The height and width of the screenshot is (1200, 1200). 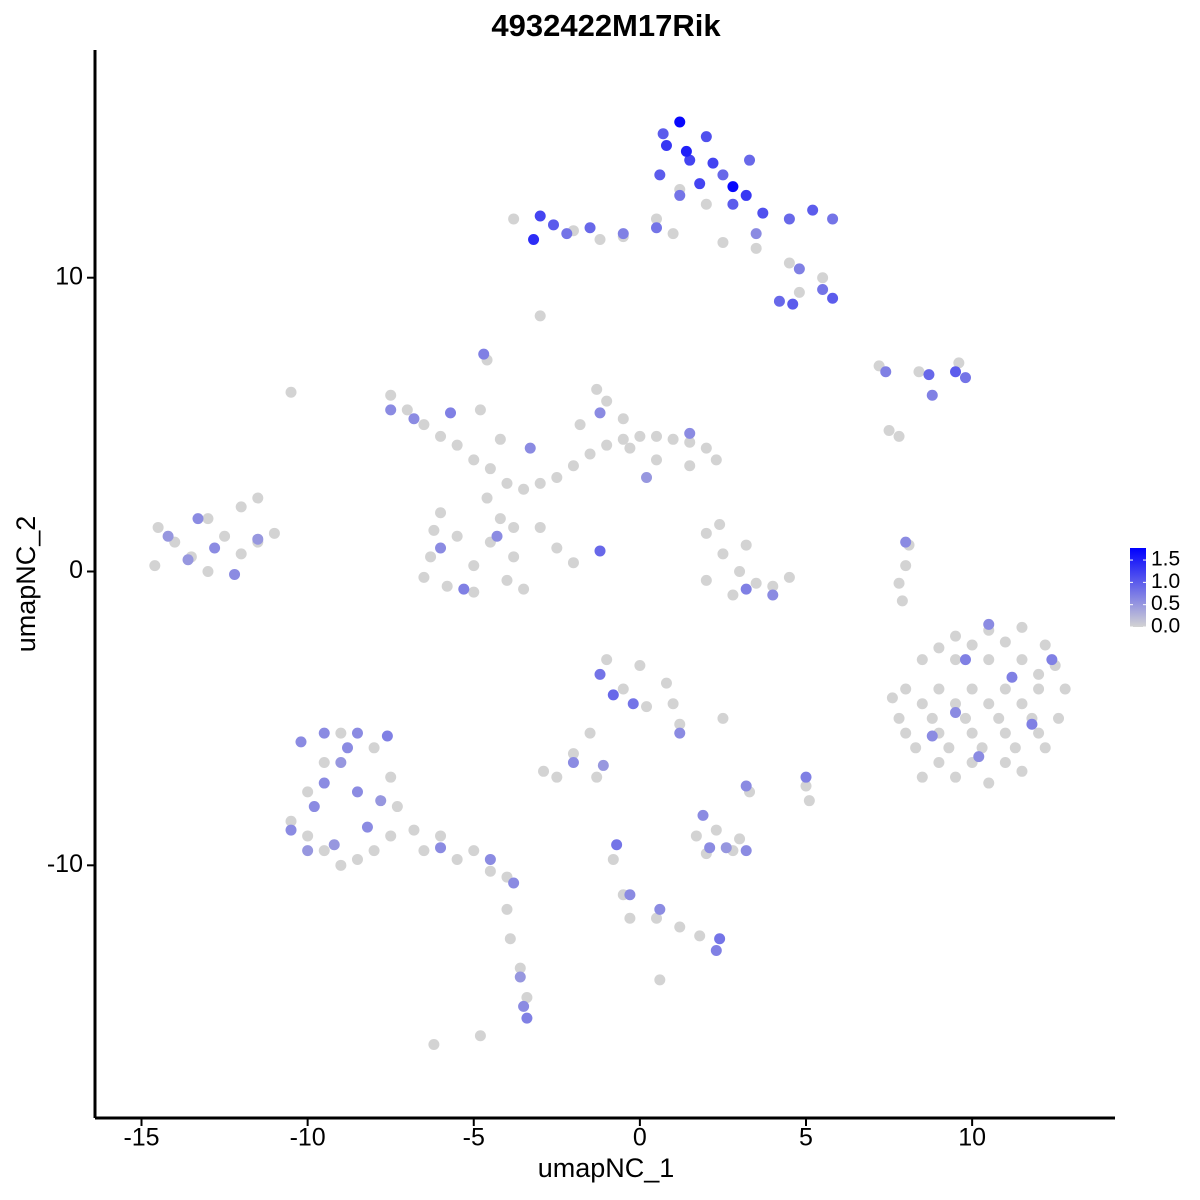 I want to click on y-tick-label: 10, so click(x=69, y=276).